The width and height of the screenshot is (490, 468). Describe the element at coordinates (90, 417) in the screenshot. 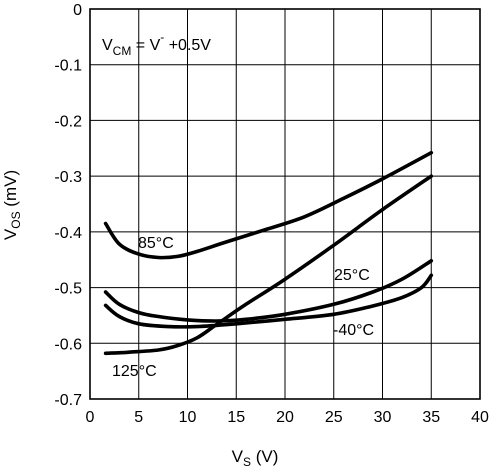

I see `x-tick-label: 0` at that location.